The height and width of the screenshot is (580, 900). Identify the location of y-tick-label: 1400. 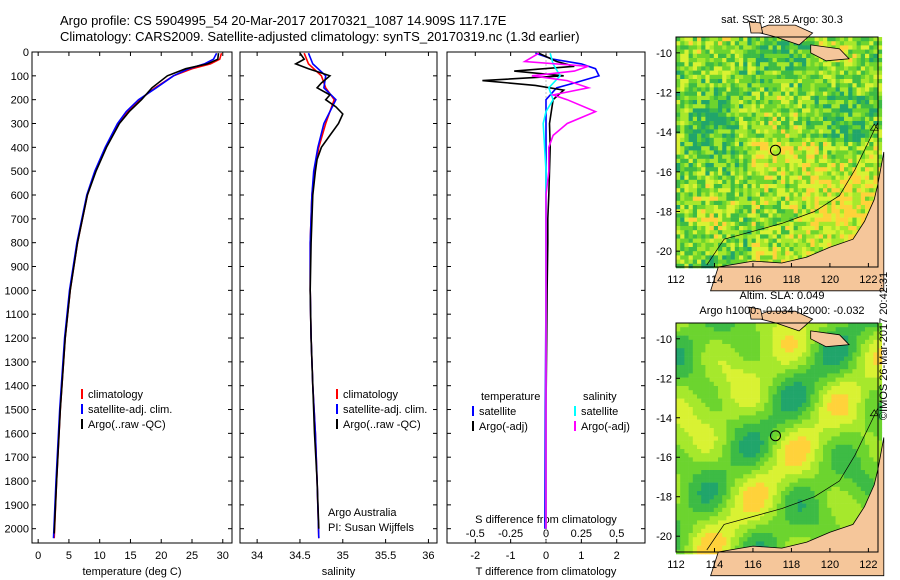
(17, 387).